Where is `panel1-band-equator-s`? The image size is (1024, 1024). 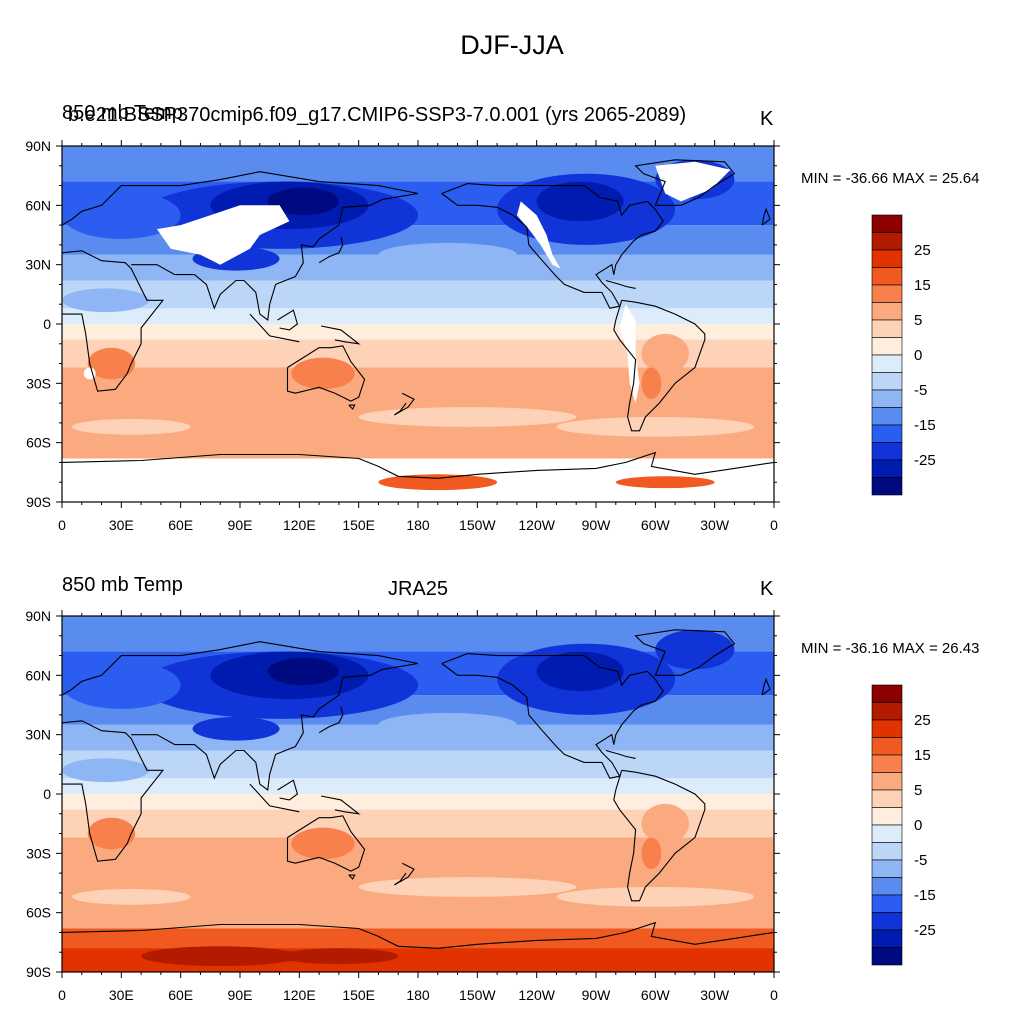
panel1-band-equator-s is located at coordinates (418, 332).